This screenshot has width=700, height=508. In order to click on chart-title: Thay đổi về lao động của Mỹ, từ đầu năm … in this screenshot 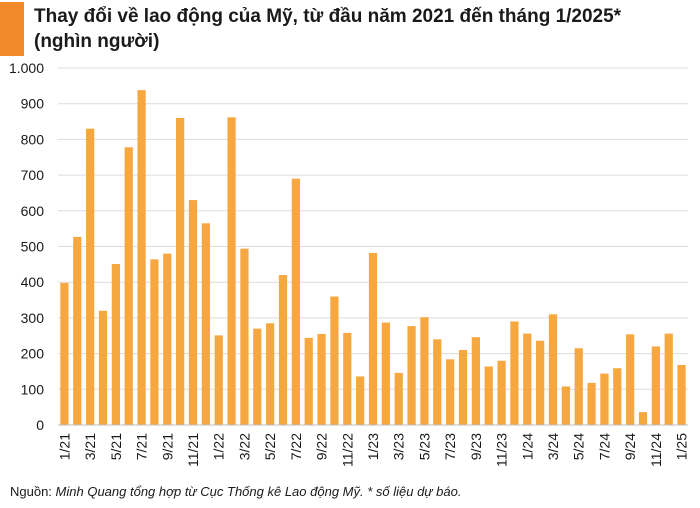, I will do `click(359, 29)`.